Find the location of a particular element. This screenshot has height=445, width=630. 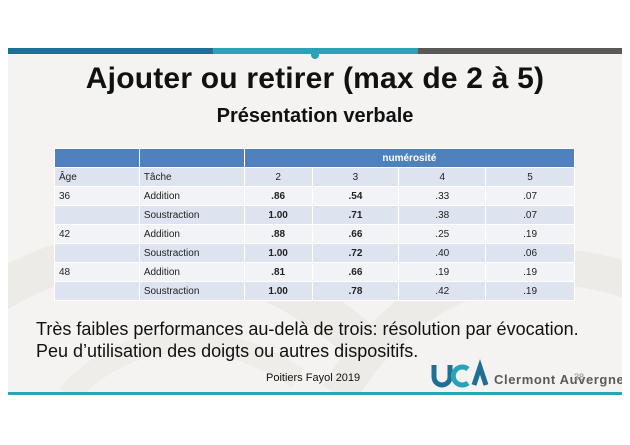

cell-age: 42 is located at coordinates (97, 234).